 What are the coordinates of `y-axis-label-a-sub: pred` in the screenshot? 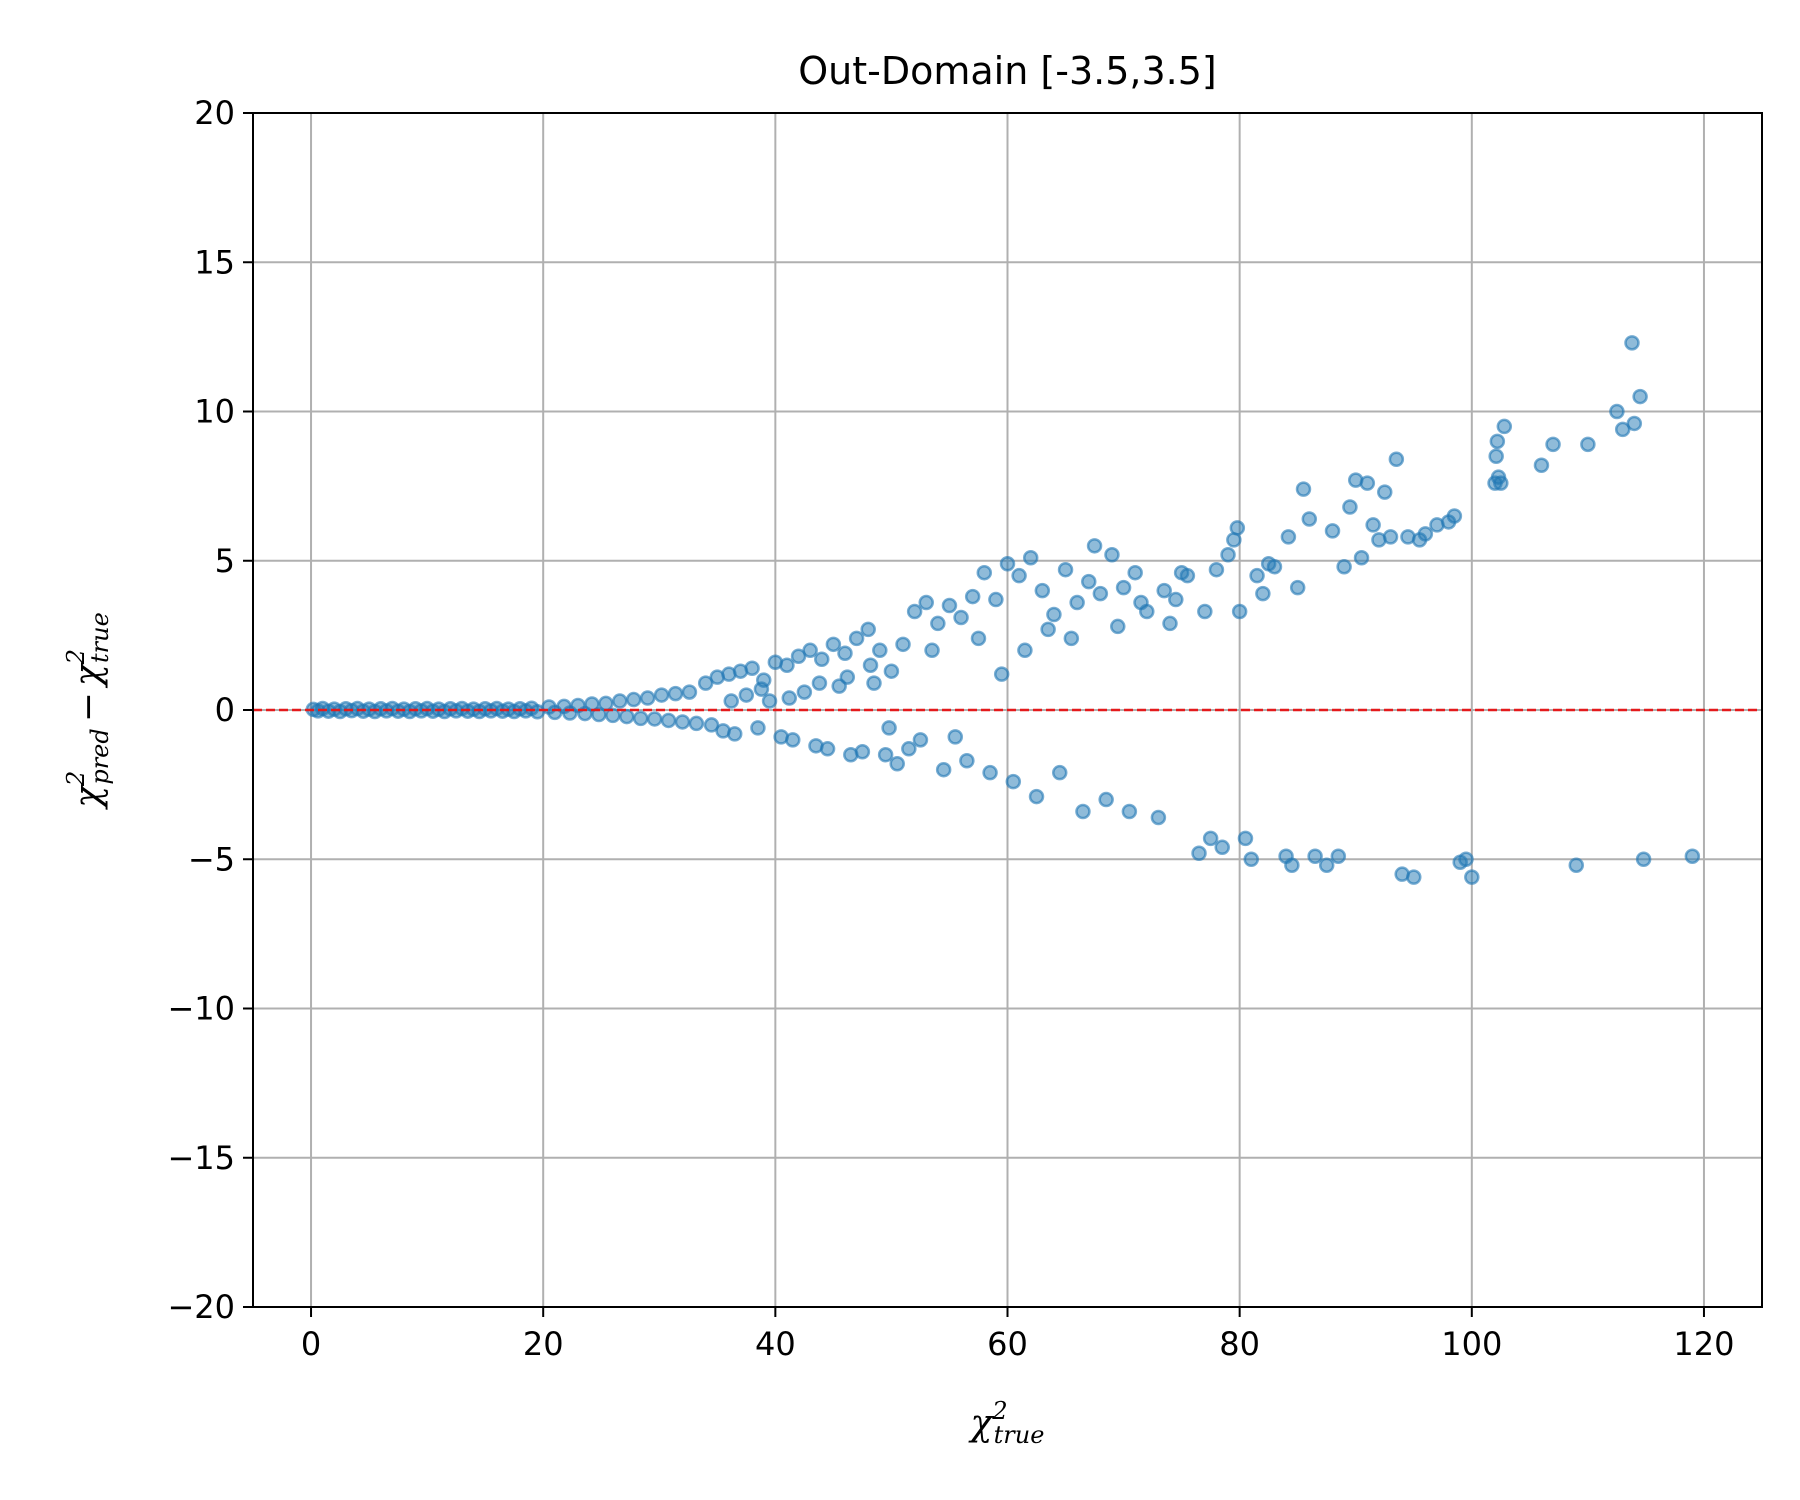 It's located at (100, 756).